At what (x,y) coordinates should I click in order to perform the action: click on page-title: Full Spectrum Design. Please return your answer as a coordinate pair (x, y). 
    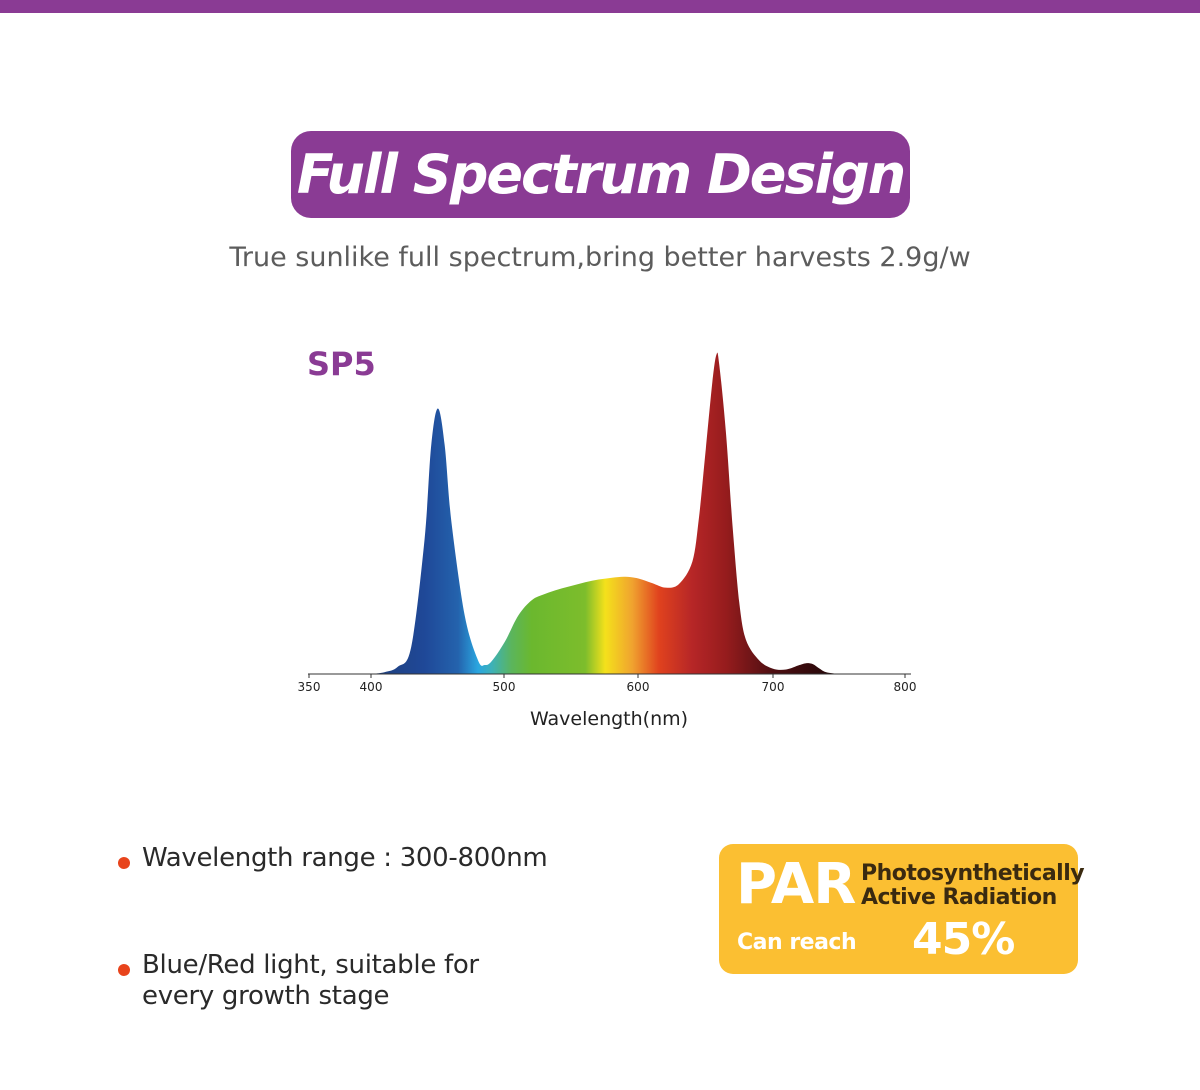
    Looking at the image, I should click on (601, 174).